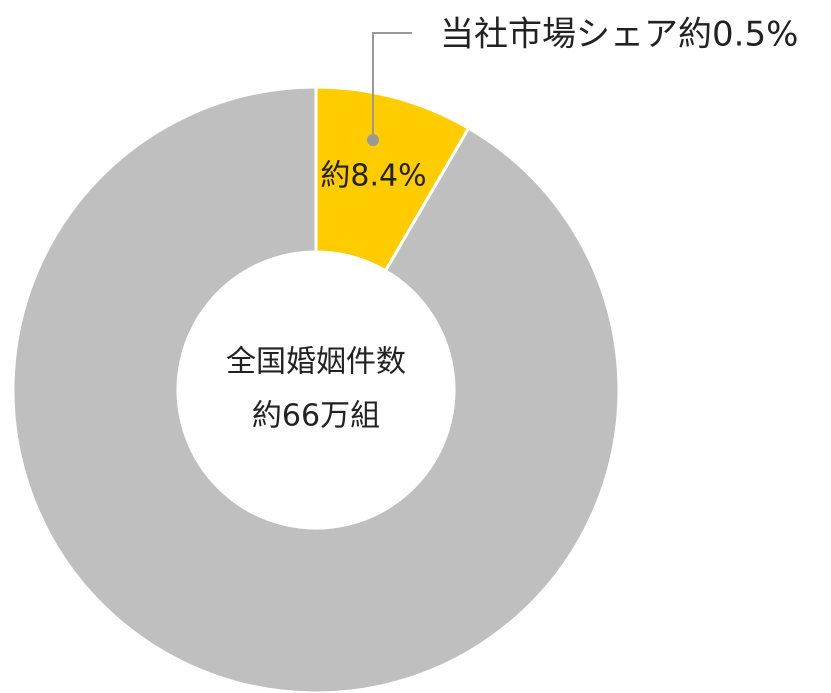  Describe the element at coordinates (373, 140) in the screenshot. I see `leader-dot` at that location.